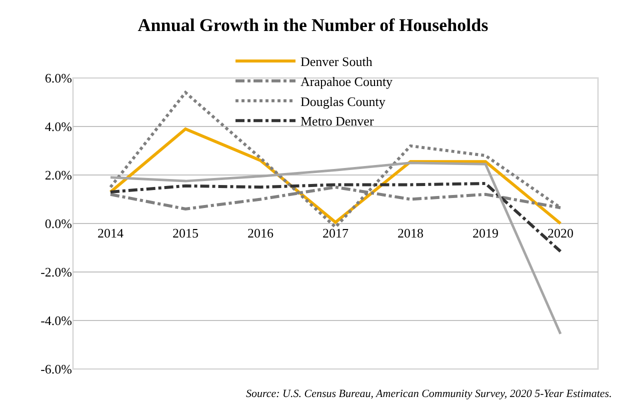 This screenshot has width=626, height=409. I want to click on legend-label: Denver South, so click(336, 62).